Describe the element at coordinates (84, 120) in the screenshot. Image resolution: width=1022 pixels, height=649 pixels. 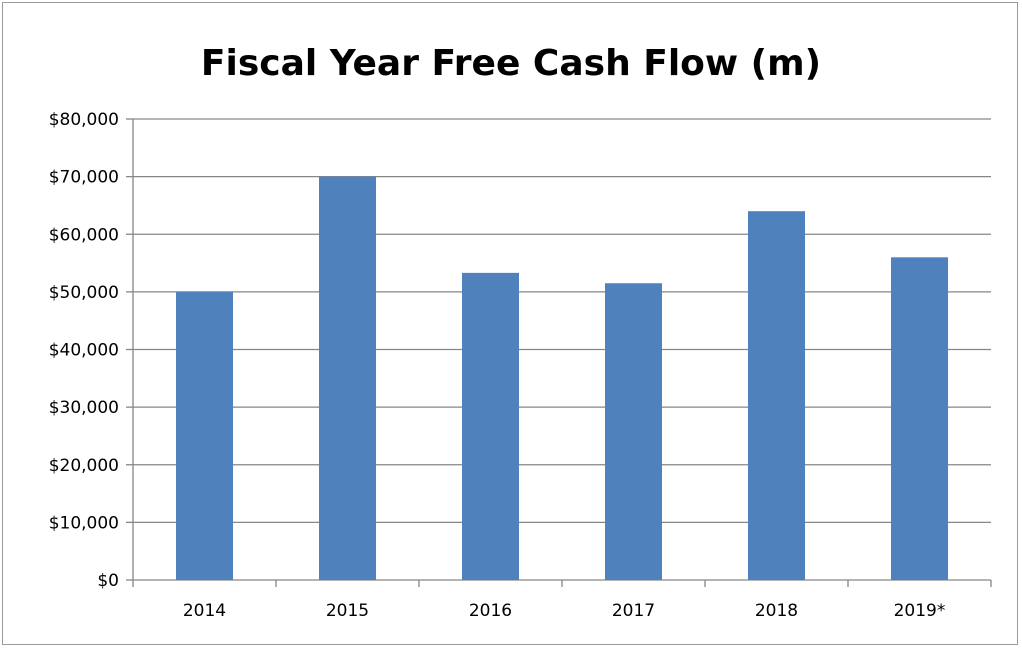
I see `y-tick-label: $80,000` at that location.